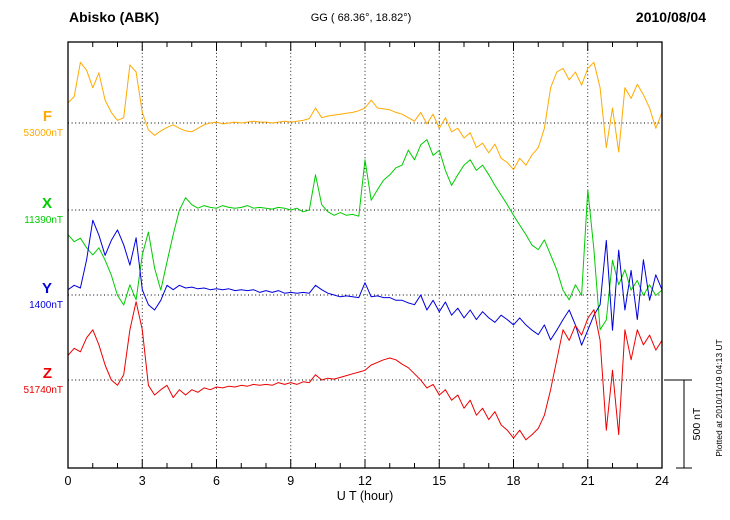 This screenshot has width=730, height=520. Describe the element at coordinates (439, 481) in the screenshot. I see `x-tick-label: 15` at that location.